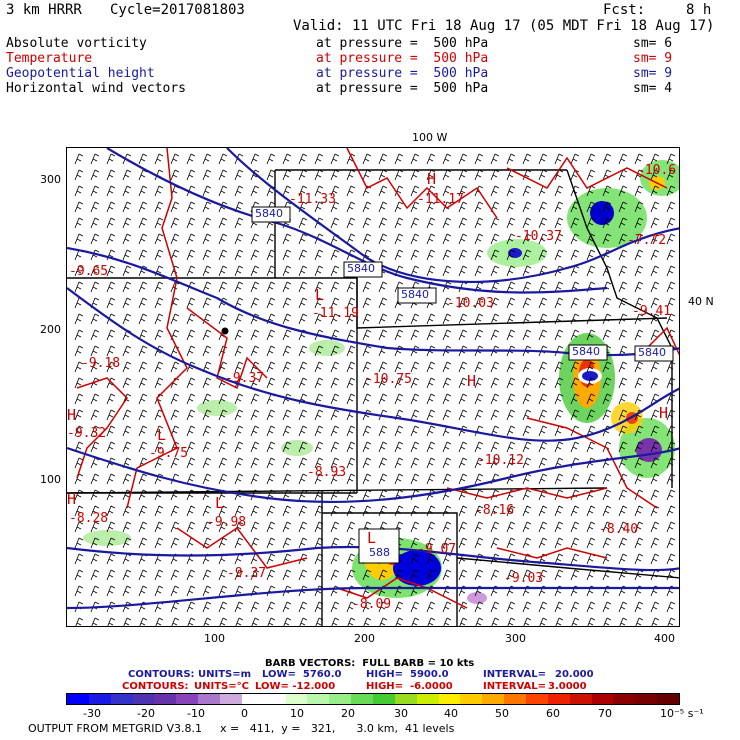 Image resolution: width=740 pixels, height=740 pixels. Describe the element at coordinates (50, 179) in the screenshot. I see `y-tick-300: 300` at that location.